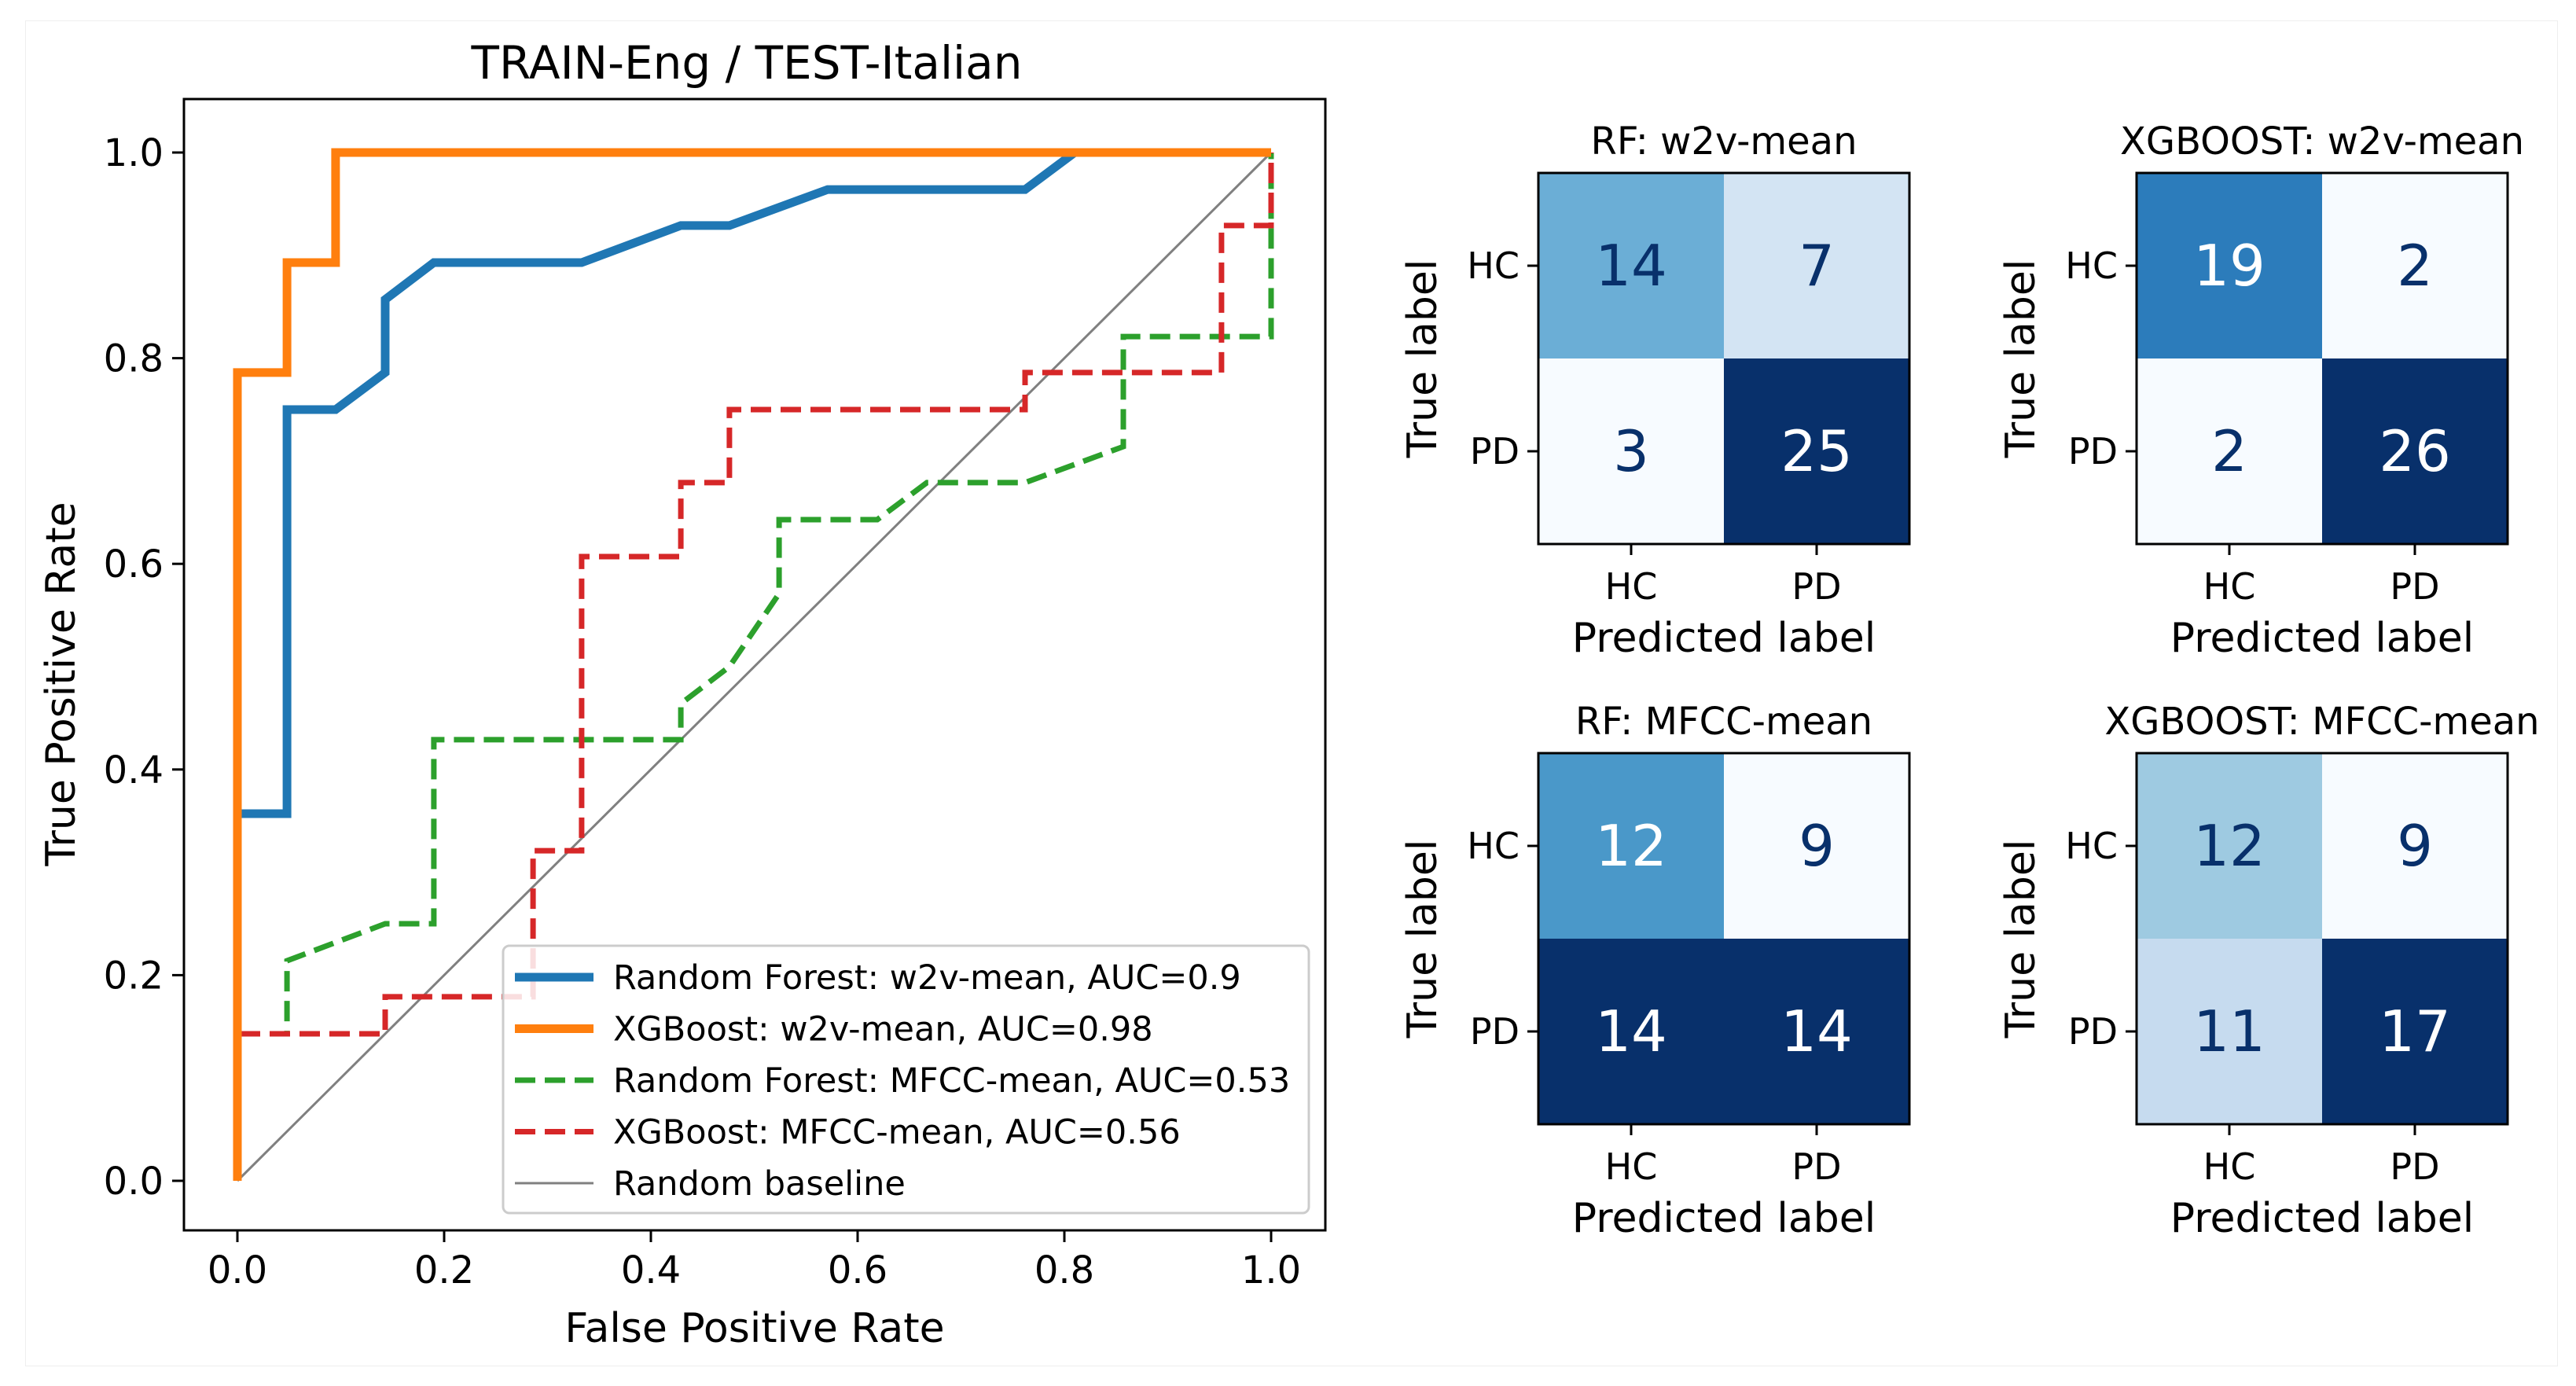  I want to click on y-tick-label: 0.6, so click(134, 564).